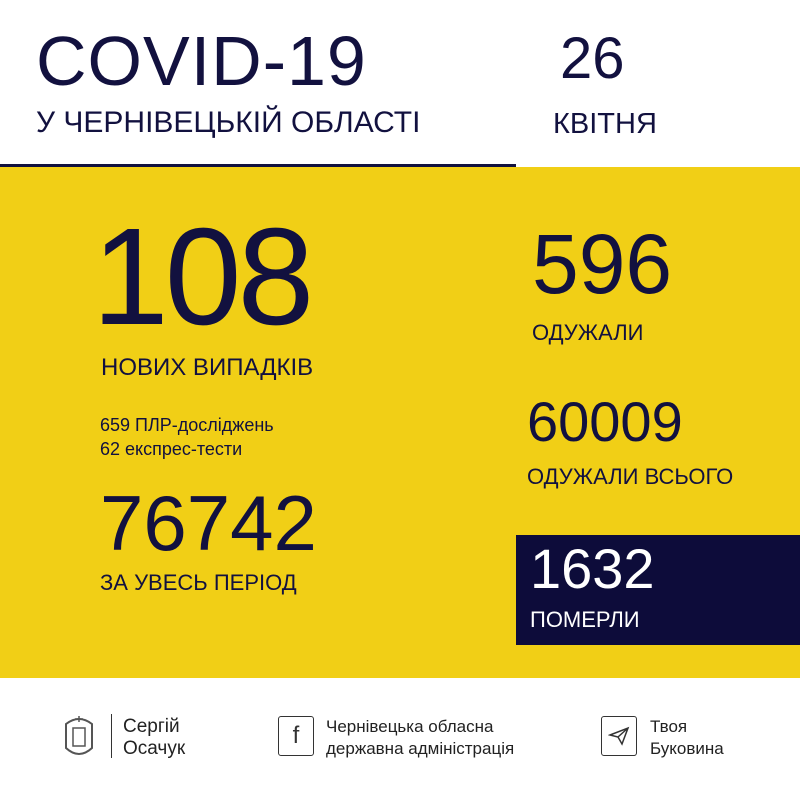  What do you see at coordinates (171, 449) in the screenshot?
I see `express-tests: 62 експрес-тести` at bounding box center [171, 449].